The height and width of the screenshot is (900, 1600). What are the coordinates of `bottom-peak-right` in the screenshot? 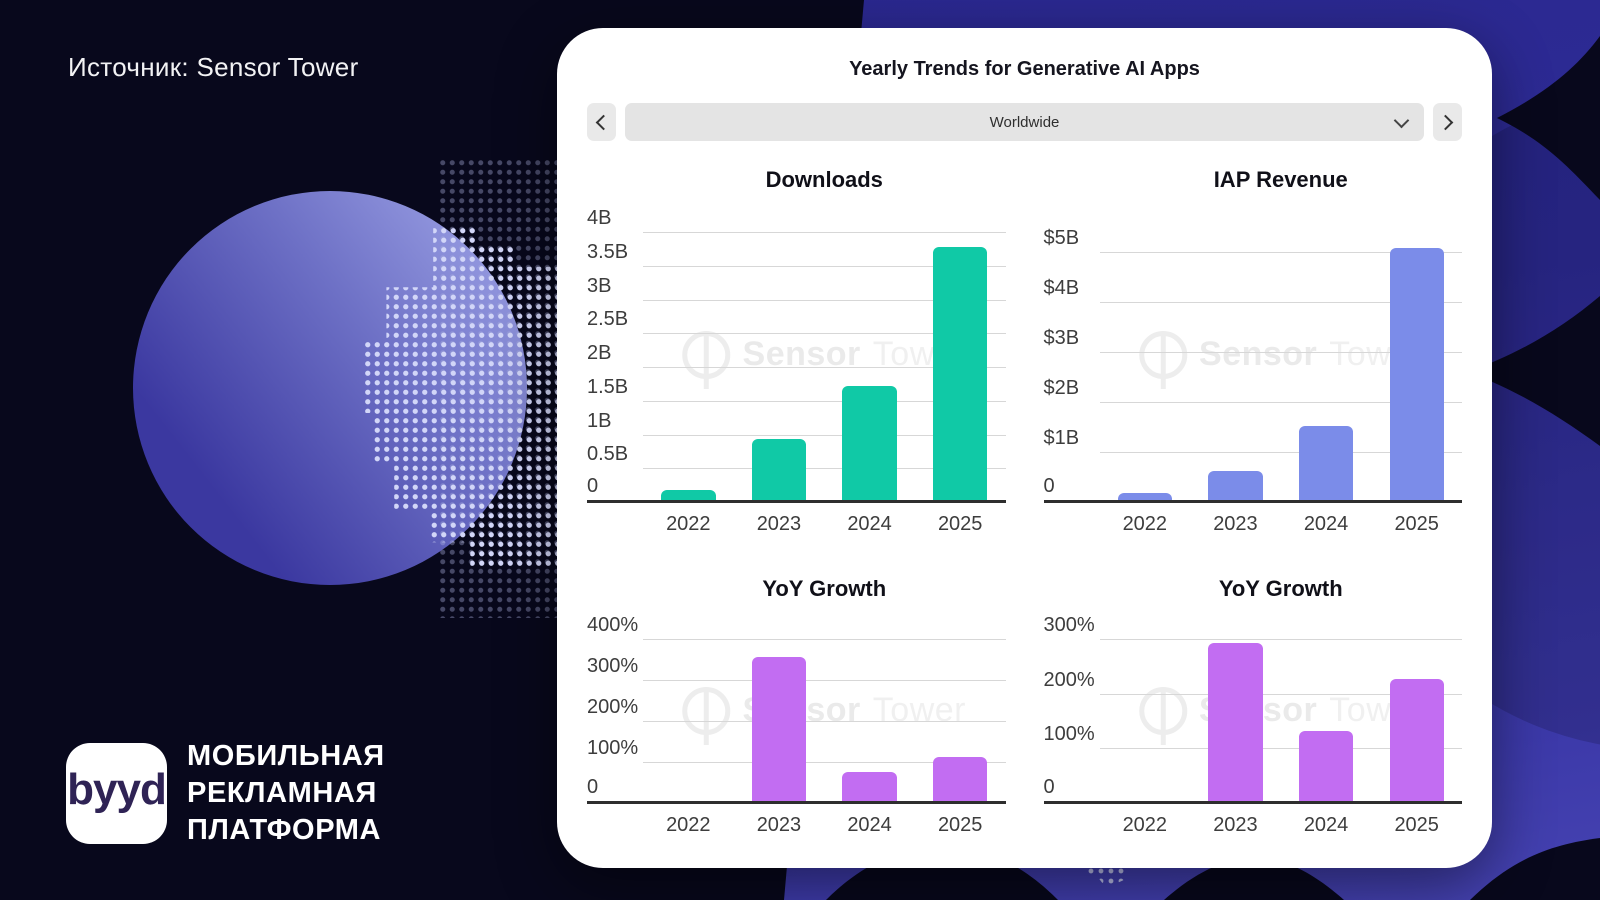 It's located at (1254, 878).